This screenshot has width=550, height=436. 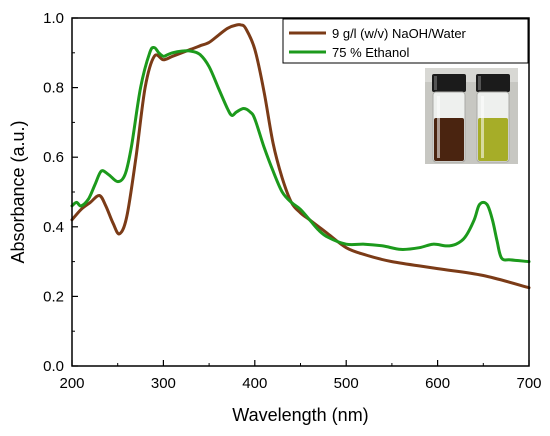 I want to click on legend-box, so click(x=405, y=41).